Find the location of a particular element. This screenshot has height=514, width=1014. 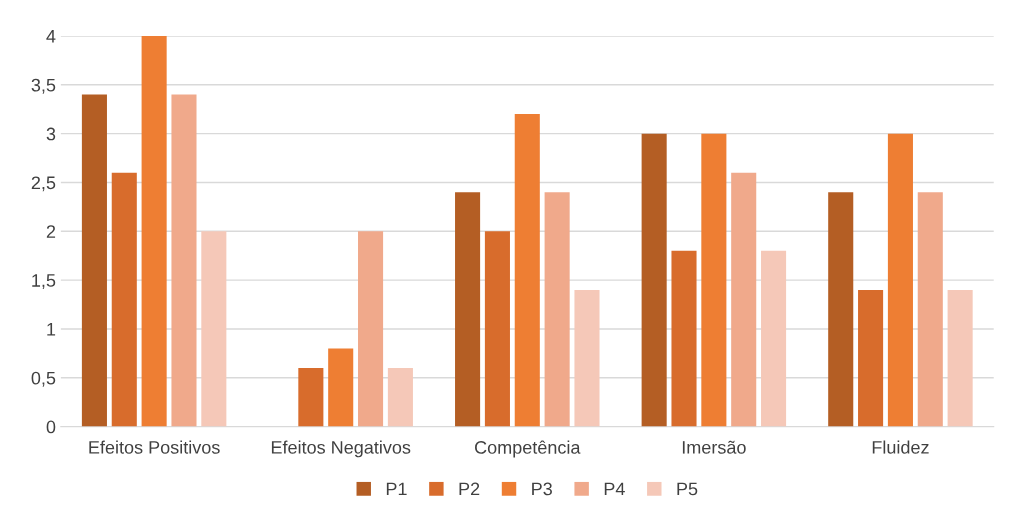

y-tick-label: 2 is located at coordinates (51, 231).